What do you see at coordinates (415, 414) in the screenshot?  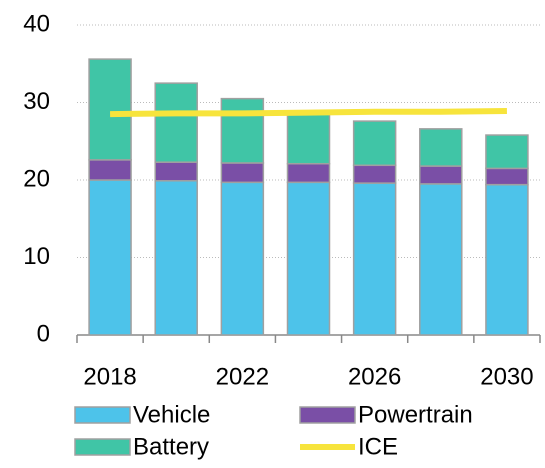 I see `legend-label: Powertrain` at bounding box center [415, 414].